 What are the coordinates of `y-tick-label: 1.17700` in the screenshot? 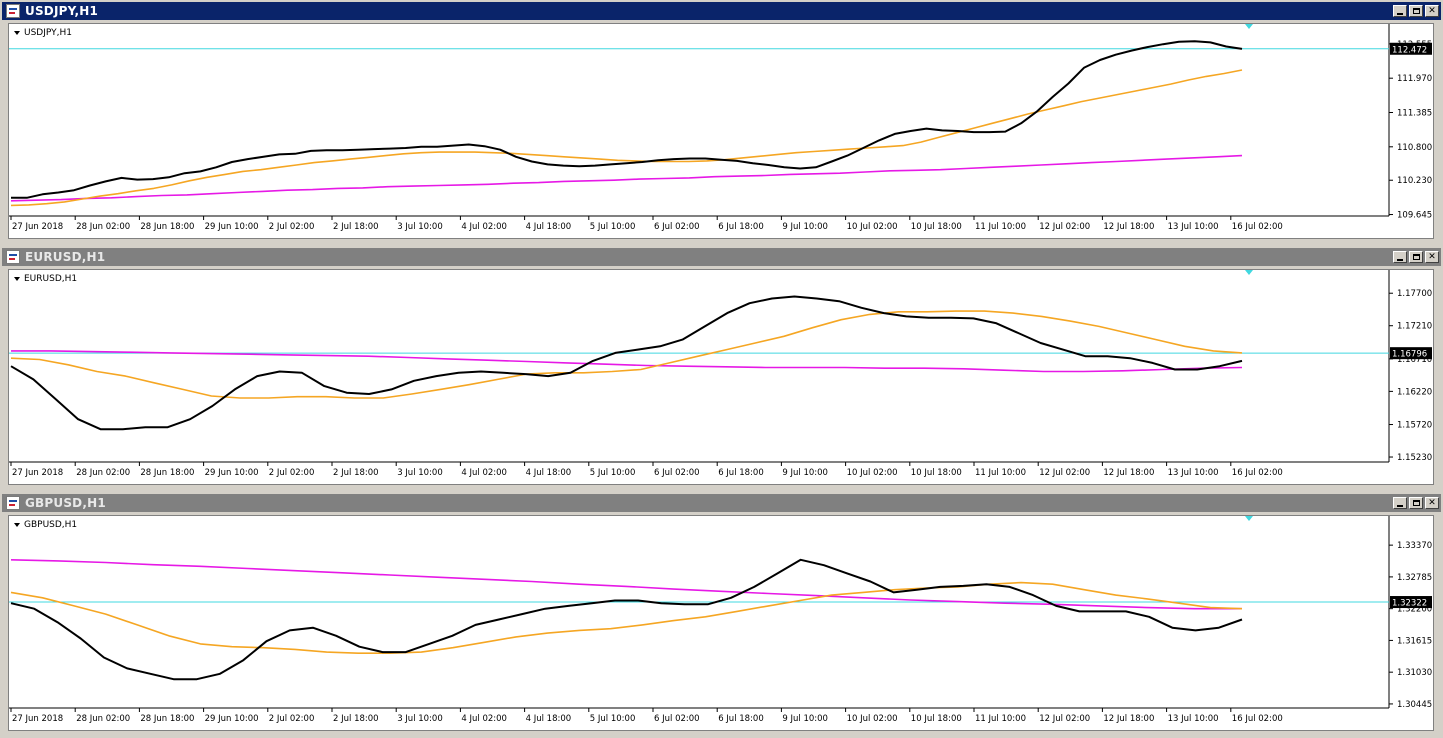 It's located at (1414, 294).